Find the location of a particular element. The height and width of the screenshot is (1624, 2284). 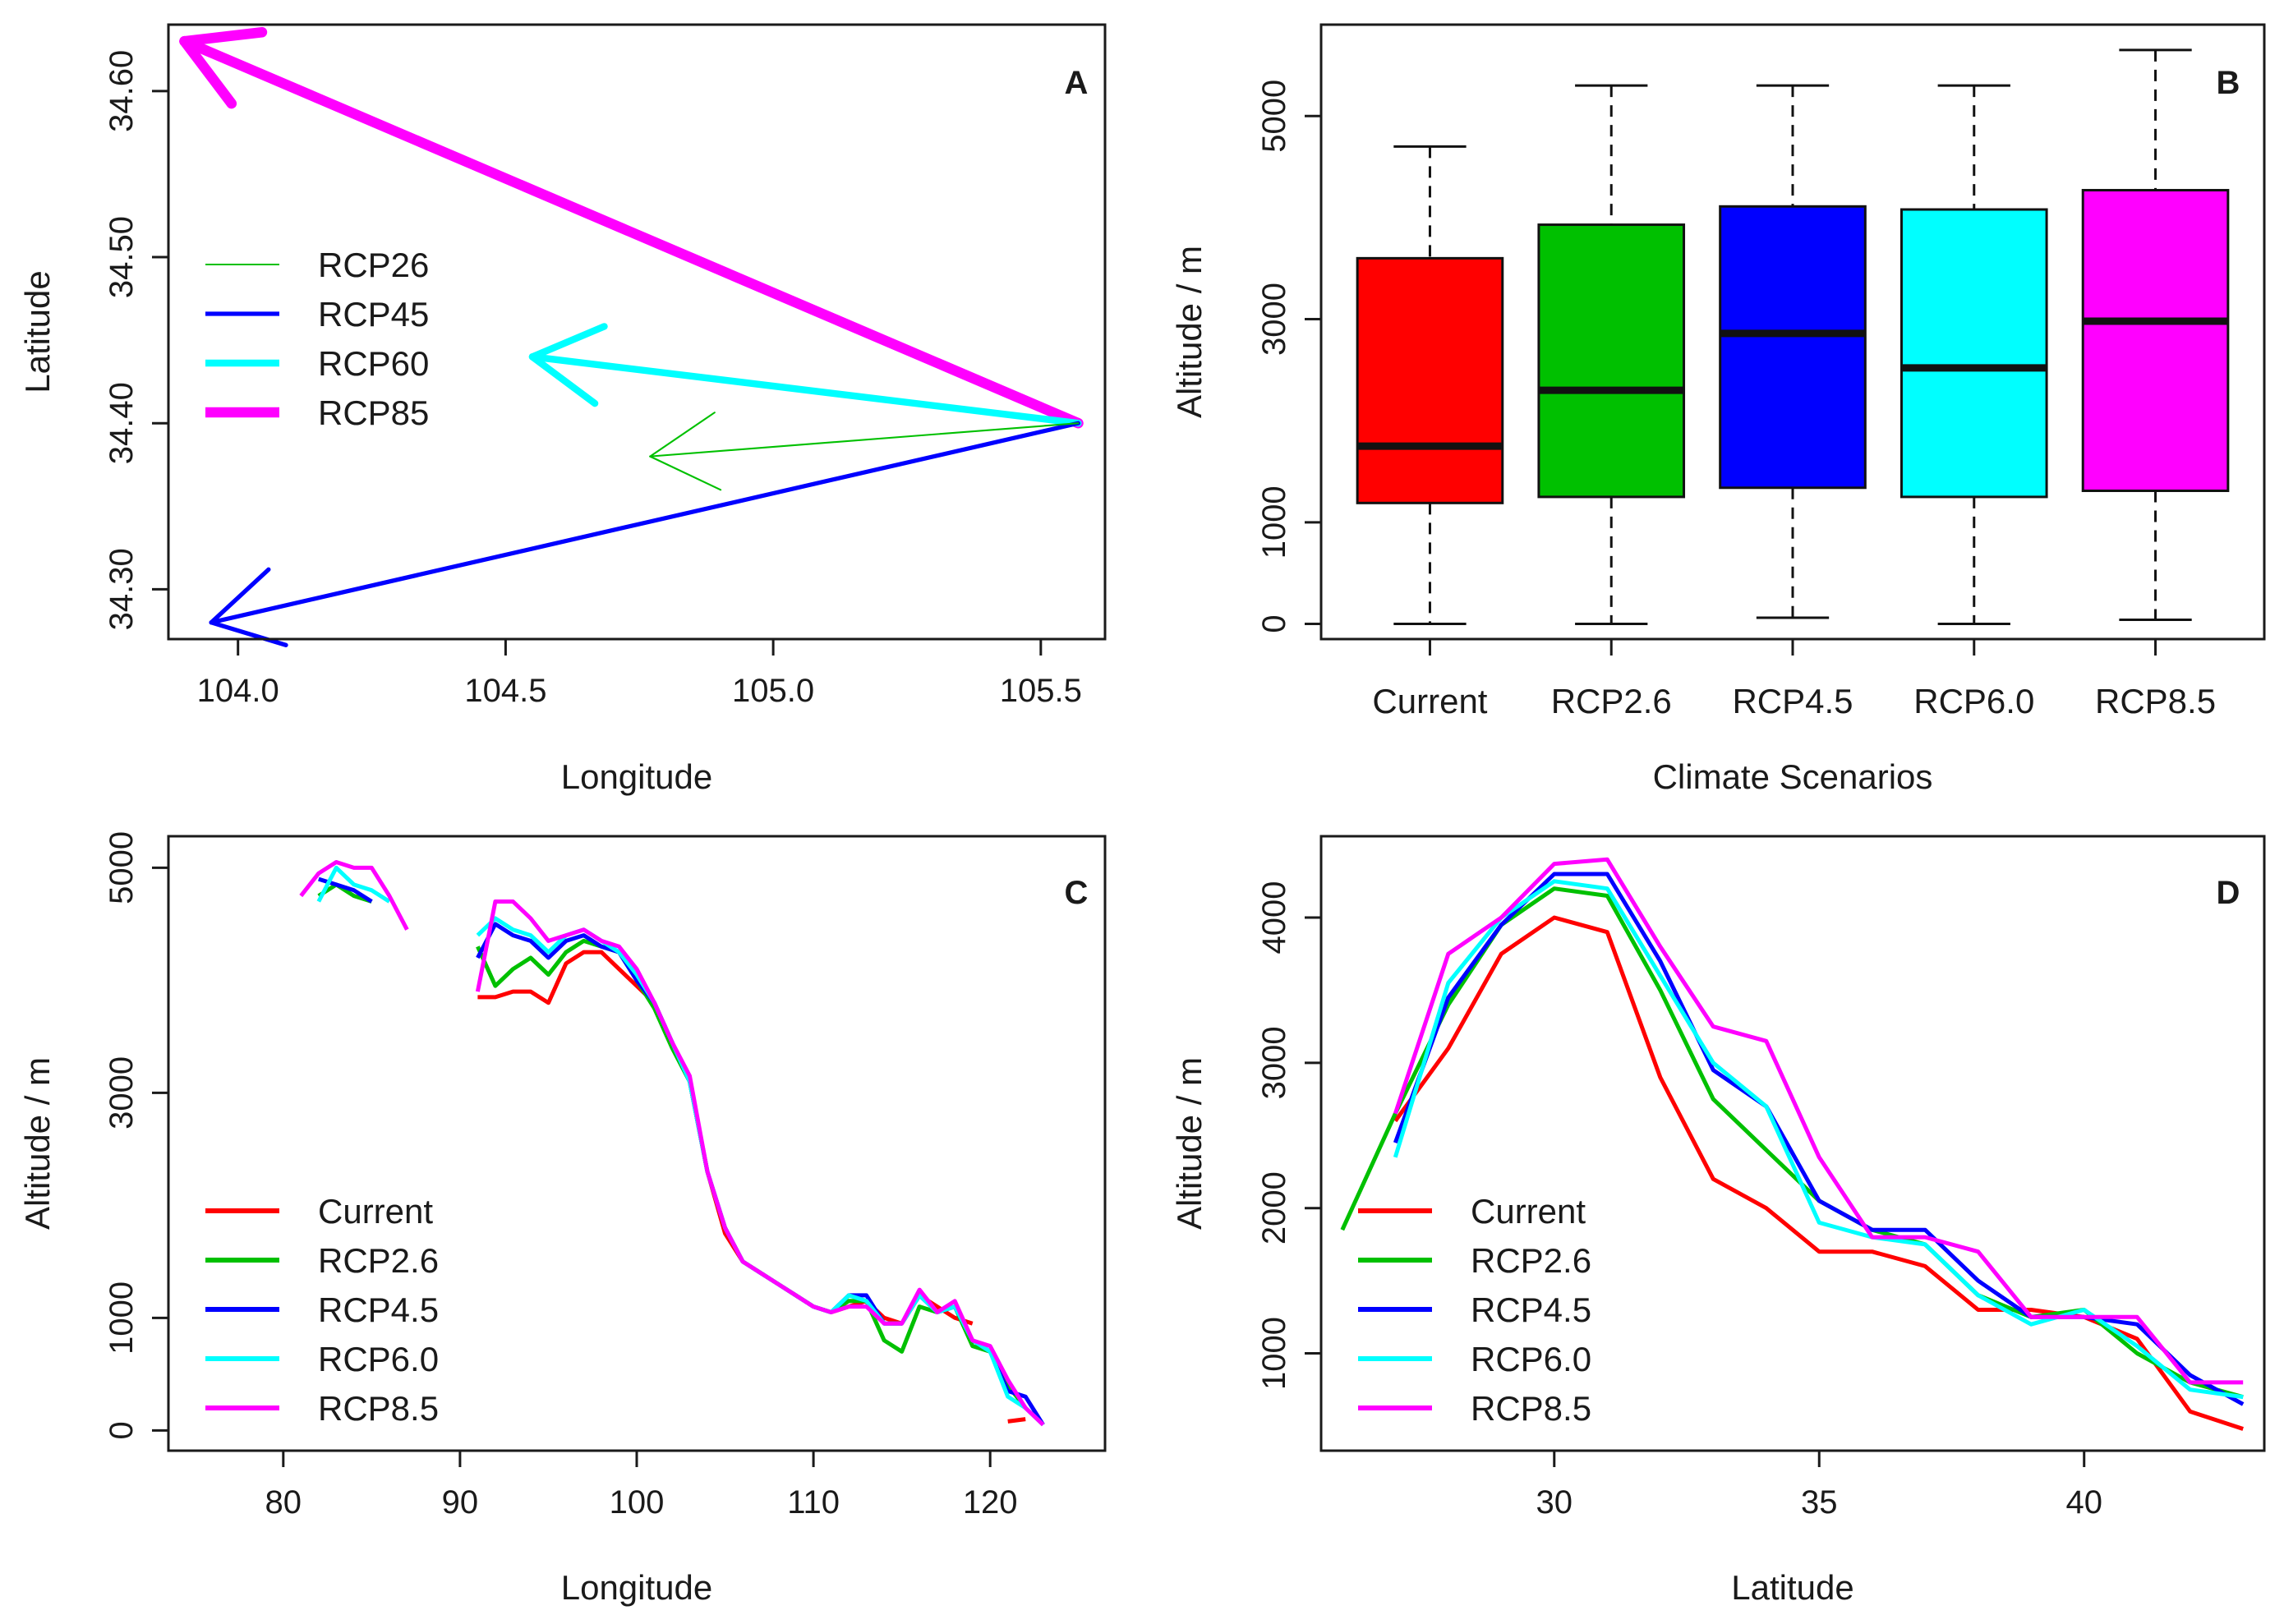

panel-b-y-axis-label: Altitude / m is located at coordinates (1189, 332).